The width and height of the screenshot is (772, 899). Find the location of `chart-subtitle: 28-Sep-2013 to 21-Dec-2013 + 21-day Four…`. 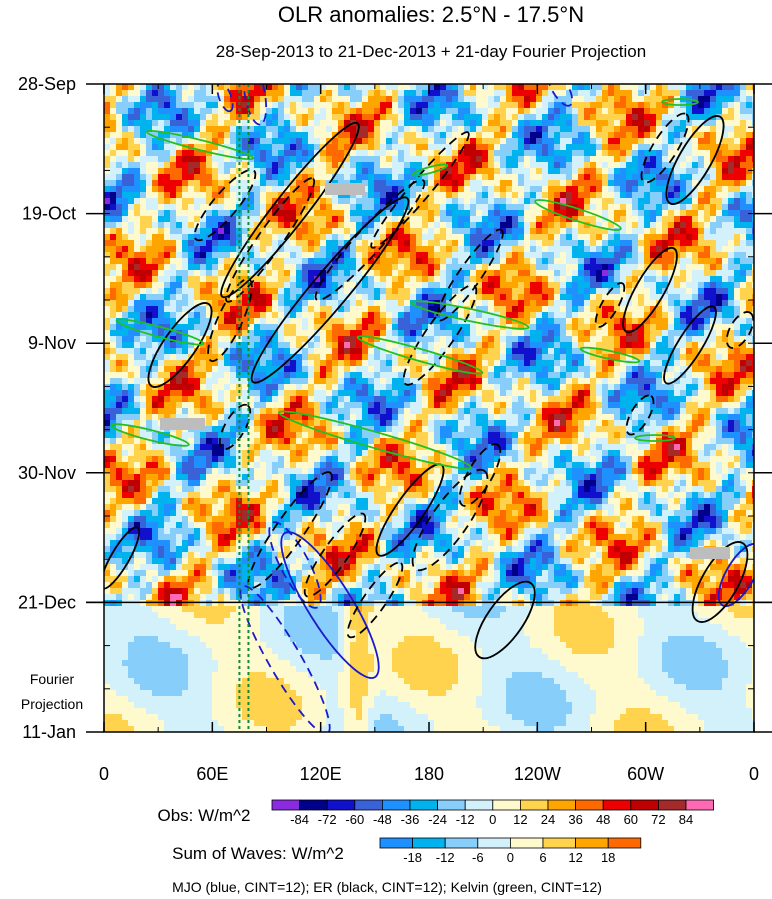

chart-subtitle: 28-Sep-2013 to 21-Dec-2013 + 21-day Four… is located at coordinates (431, 51).